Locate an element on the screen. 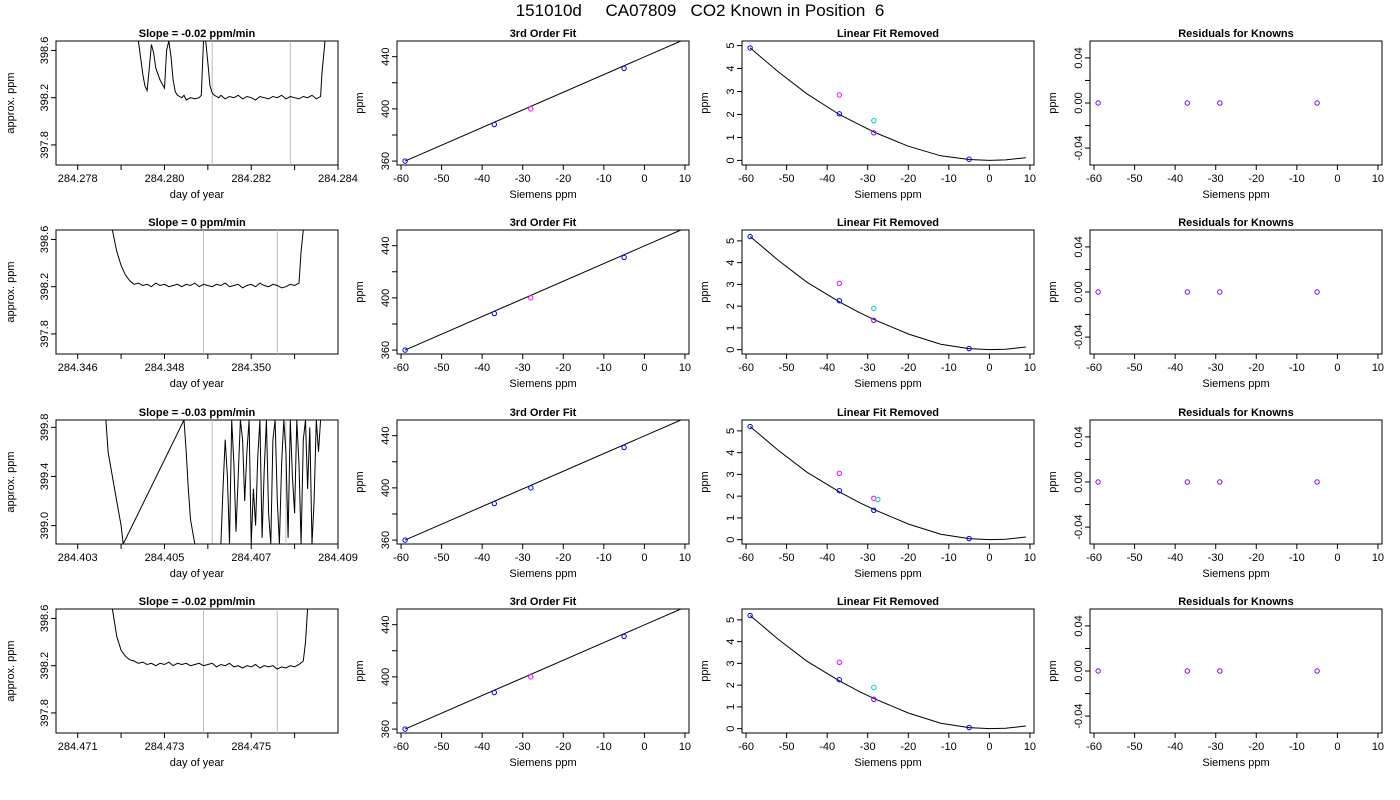 The height and width of the screenshot is (800, 1400). x-tick-label: 284.282 is located at coordinates (251, 179).